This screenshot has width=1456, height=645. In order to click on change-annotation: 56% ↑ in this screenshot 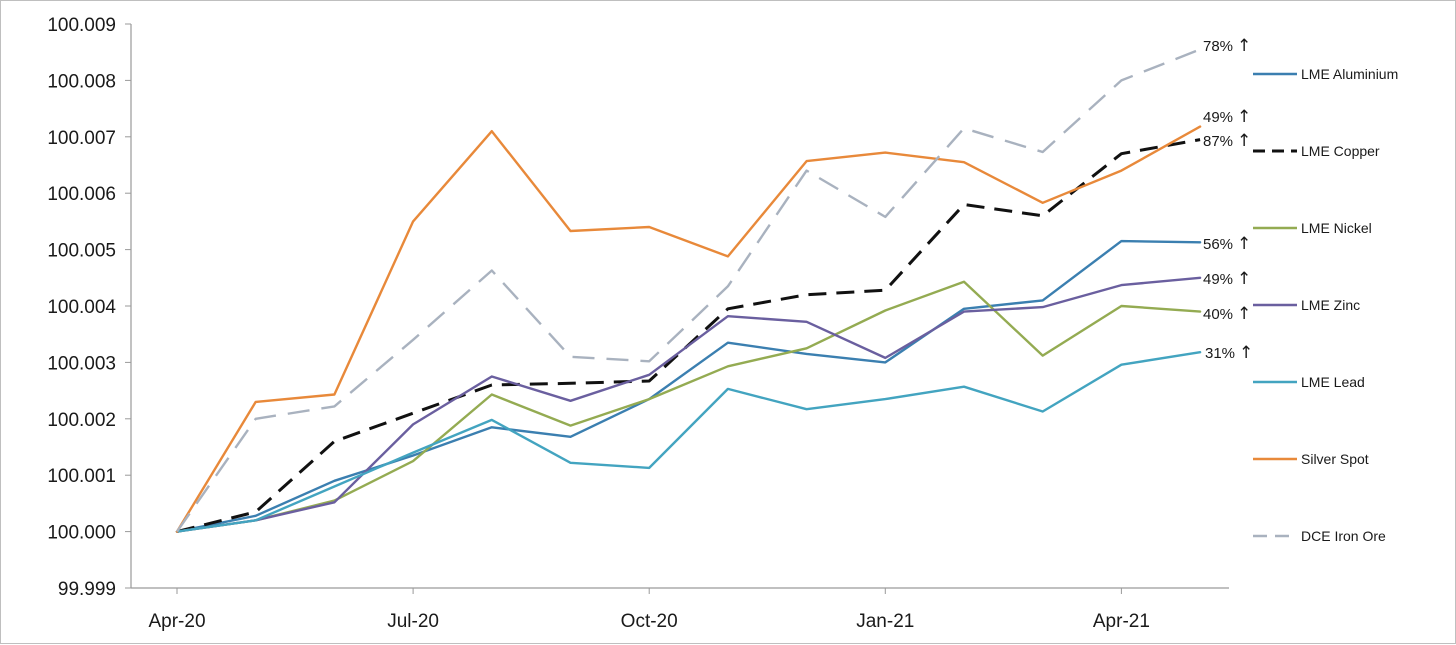, I will do `click(1227, 244)`.